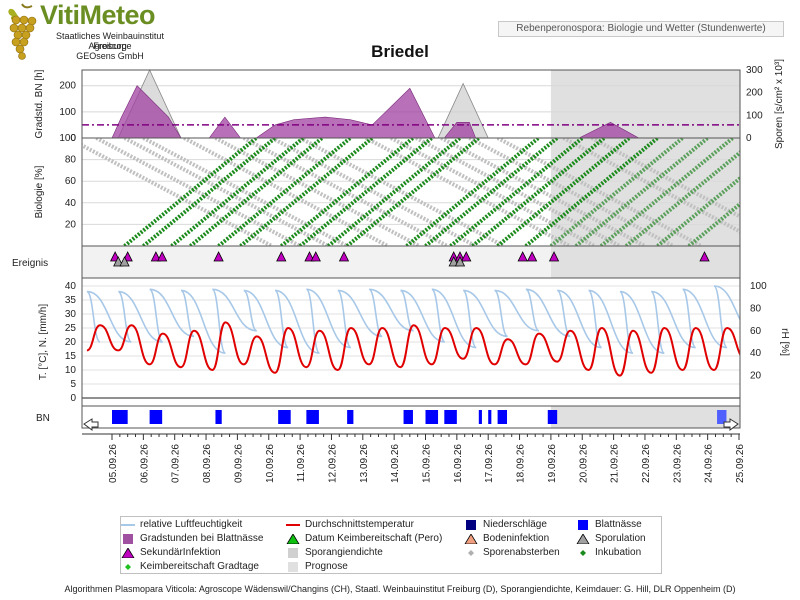  What do you see at coordinates (43, 418) in the screenshot?
I see `y-axis-label: BN` at bounding box center [43, 418].